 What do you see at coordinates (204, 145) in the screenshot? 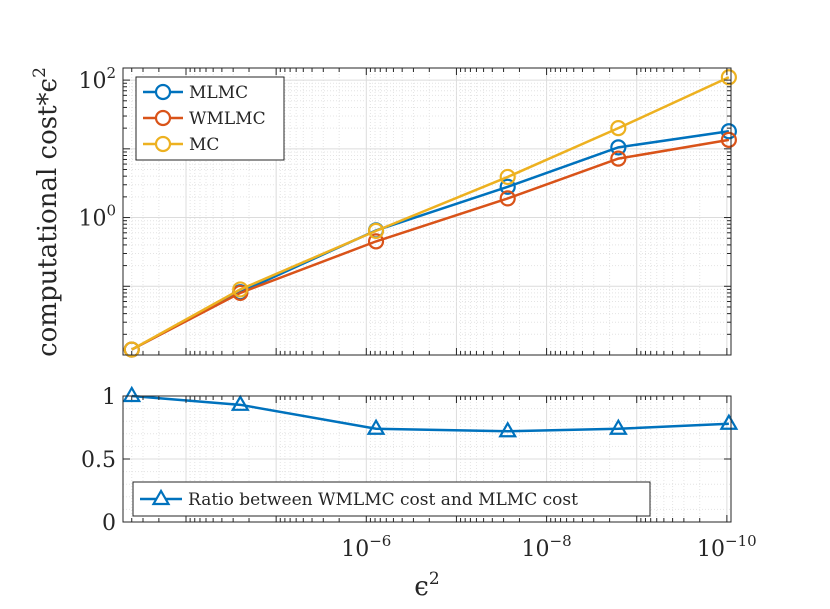
I see `legend-label-mc: MC` at bounding box center [204, 145].